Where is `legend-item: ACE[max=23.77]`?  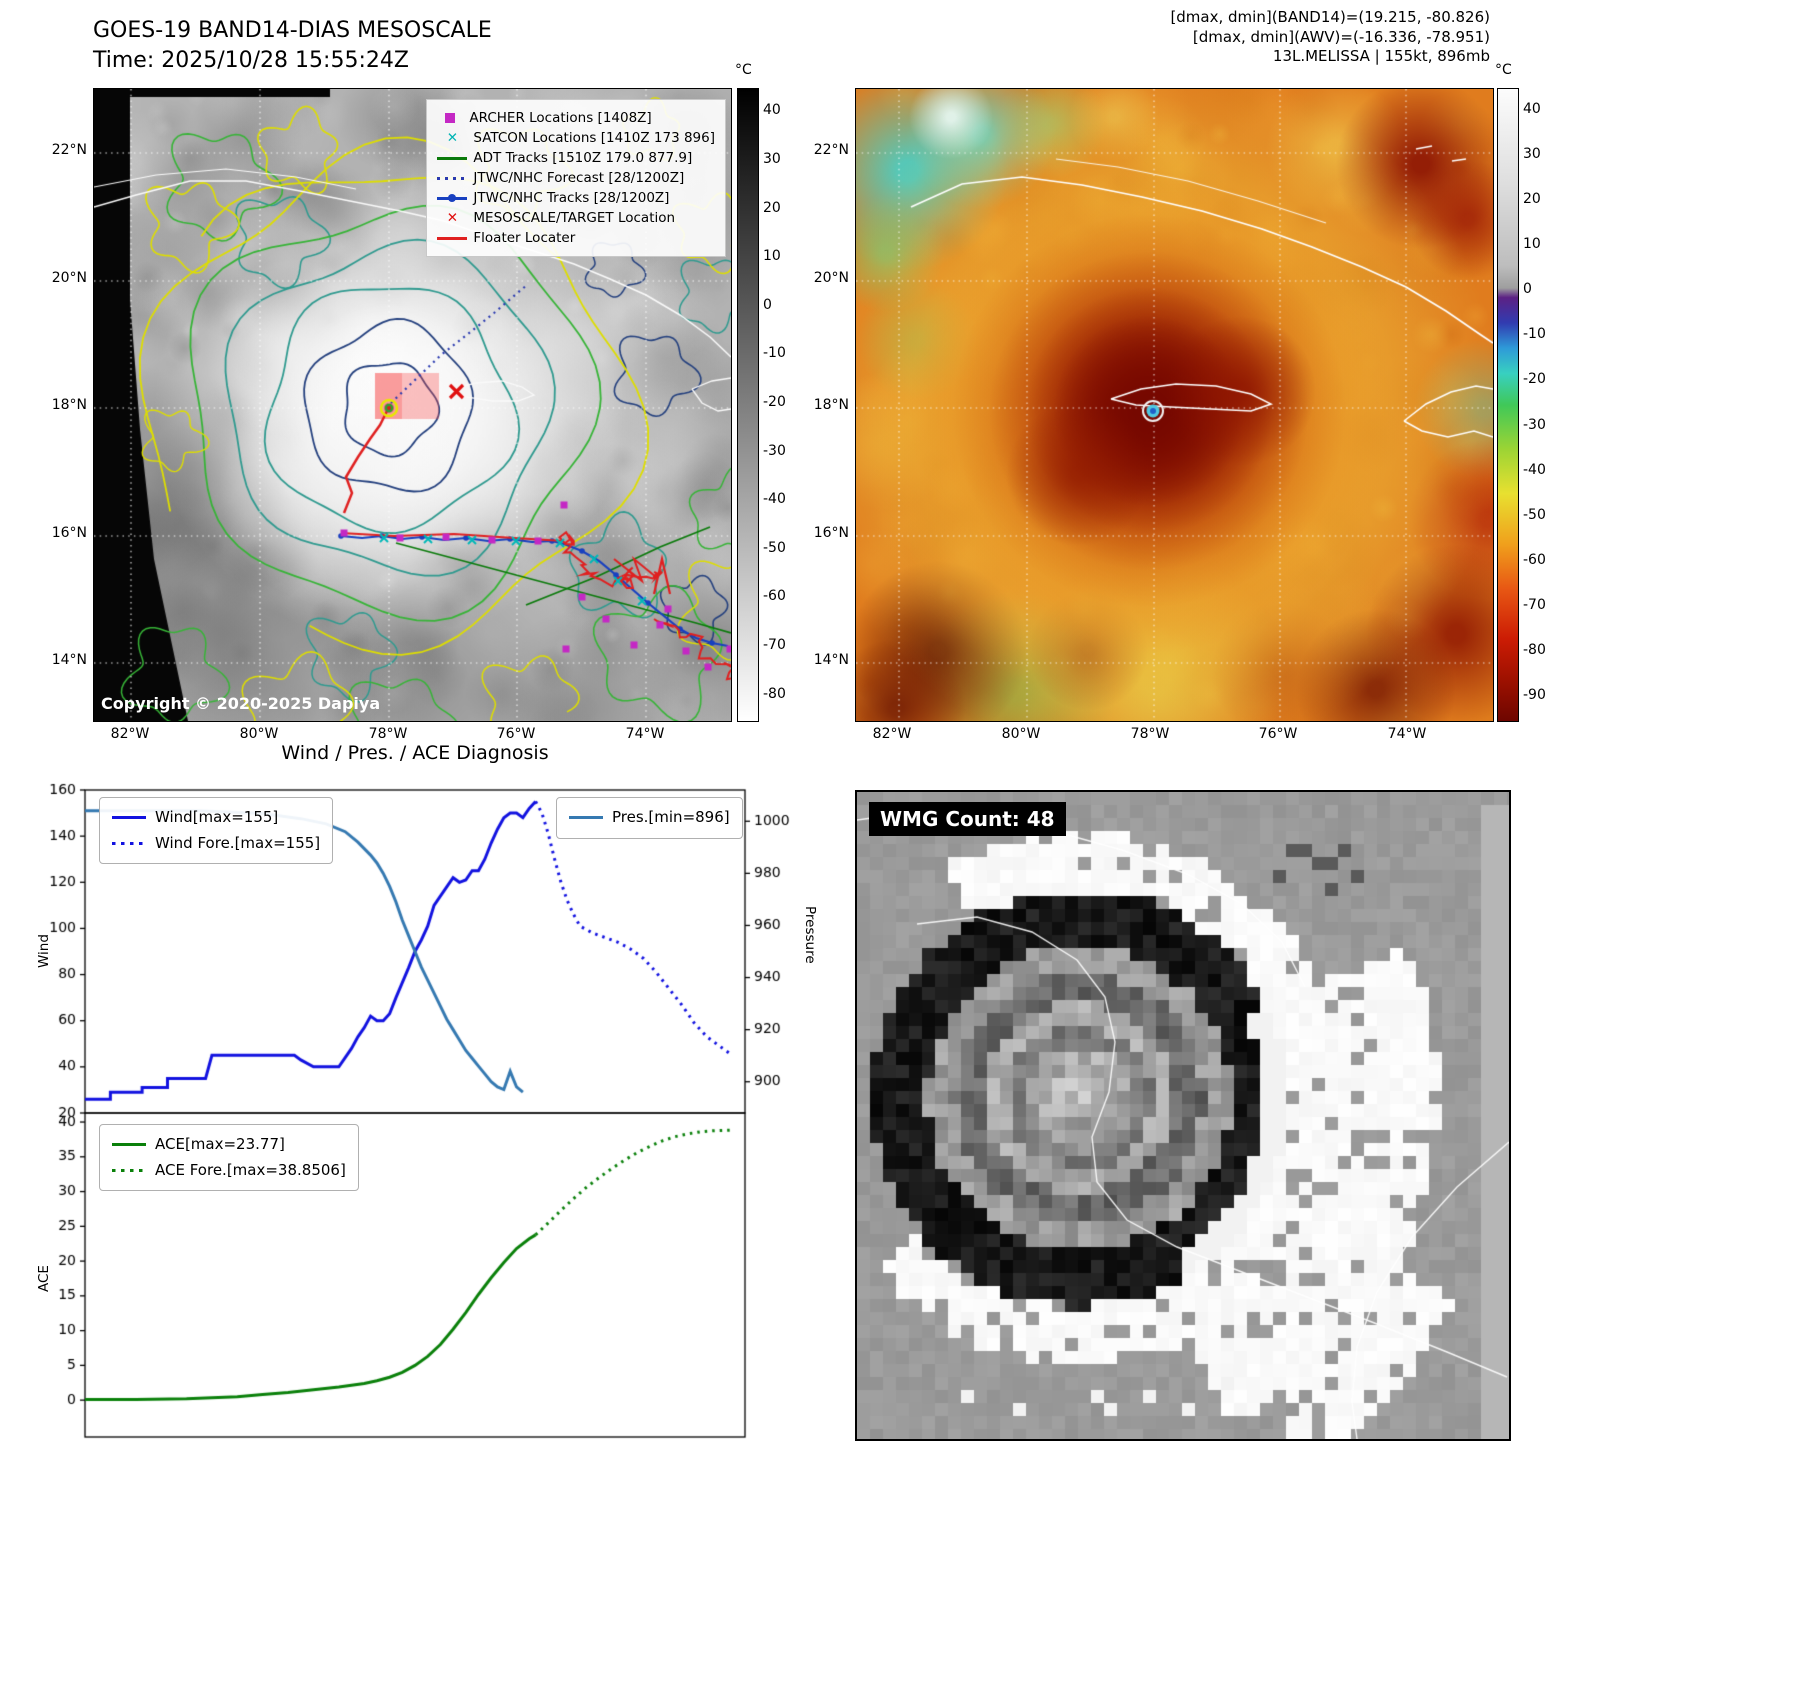
legend-item: ACE[max=23.77] is located at coordinates (229, 1145).